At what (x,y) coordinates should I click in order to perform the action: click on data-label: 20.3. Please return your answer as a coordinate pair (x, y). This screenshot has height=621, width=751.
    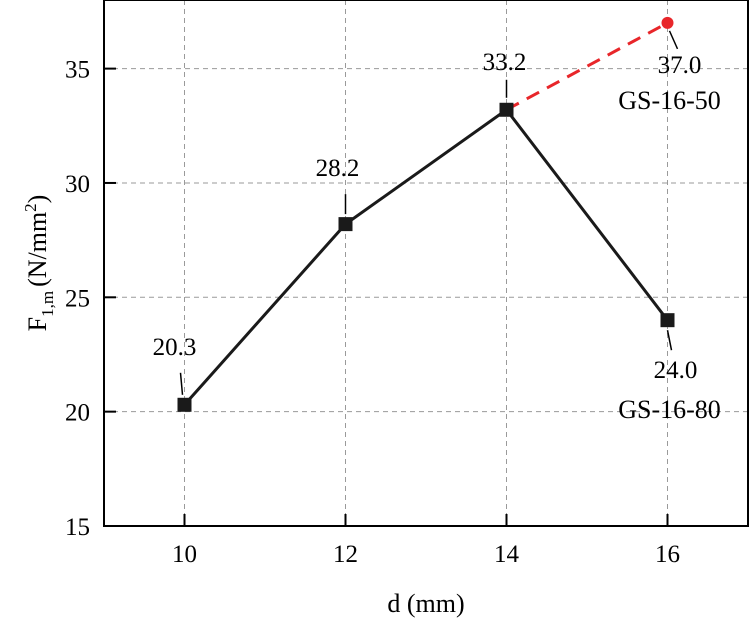
    Looking at the image, I should click on (175, 347).